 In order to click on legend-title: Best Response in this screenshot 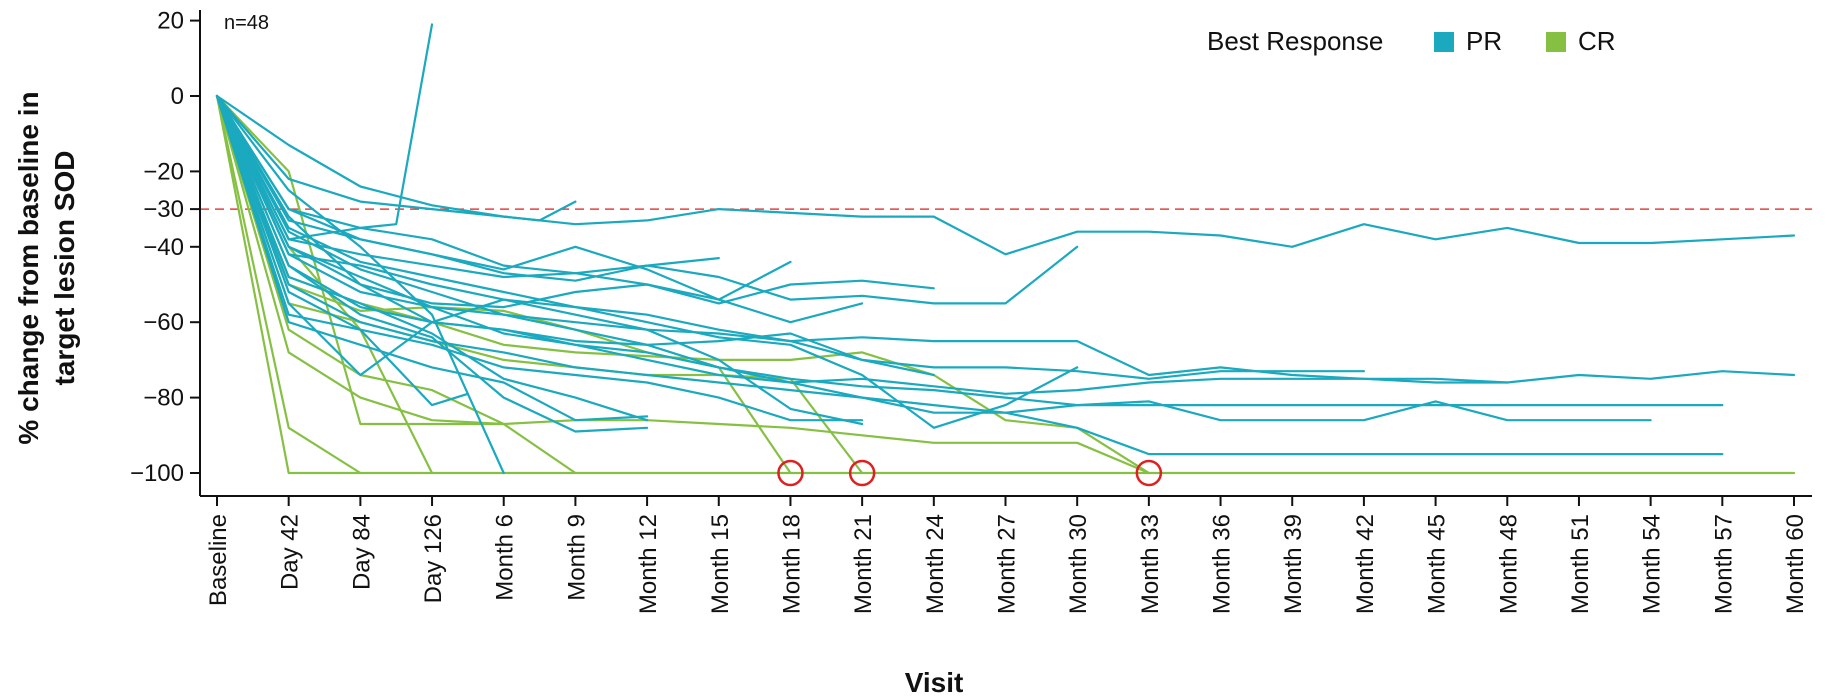, I will do `click(1295, 41)`.